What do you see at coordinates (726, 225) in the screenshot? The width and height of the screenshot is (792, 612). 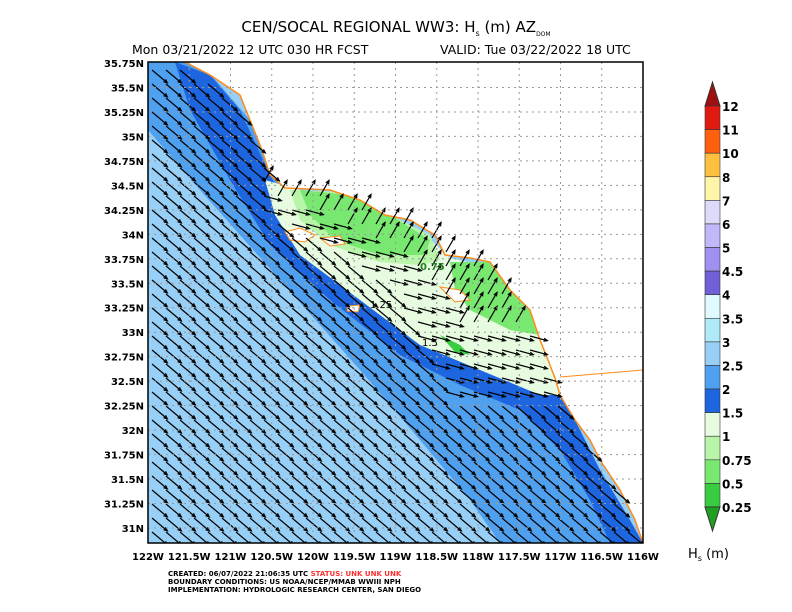 I see `colorbar-label: 6` at bounding box center [726, 225].